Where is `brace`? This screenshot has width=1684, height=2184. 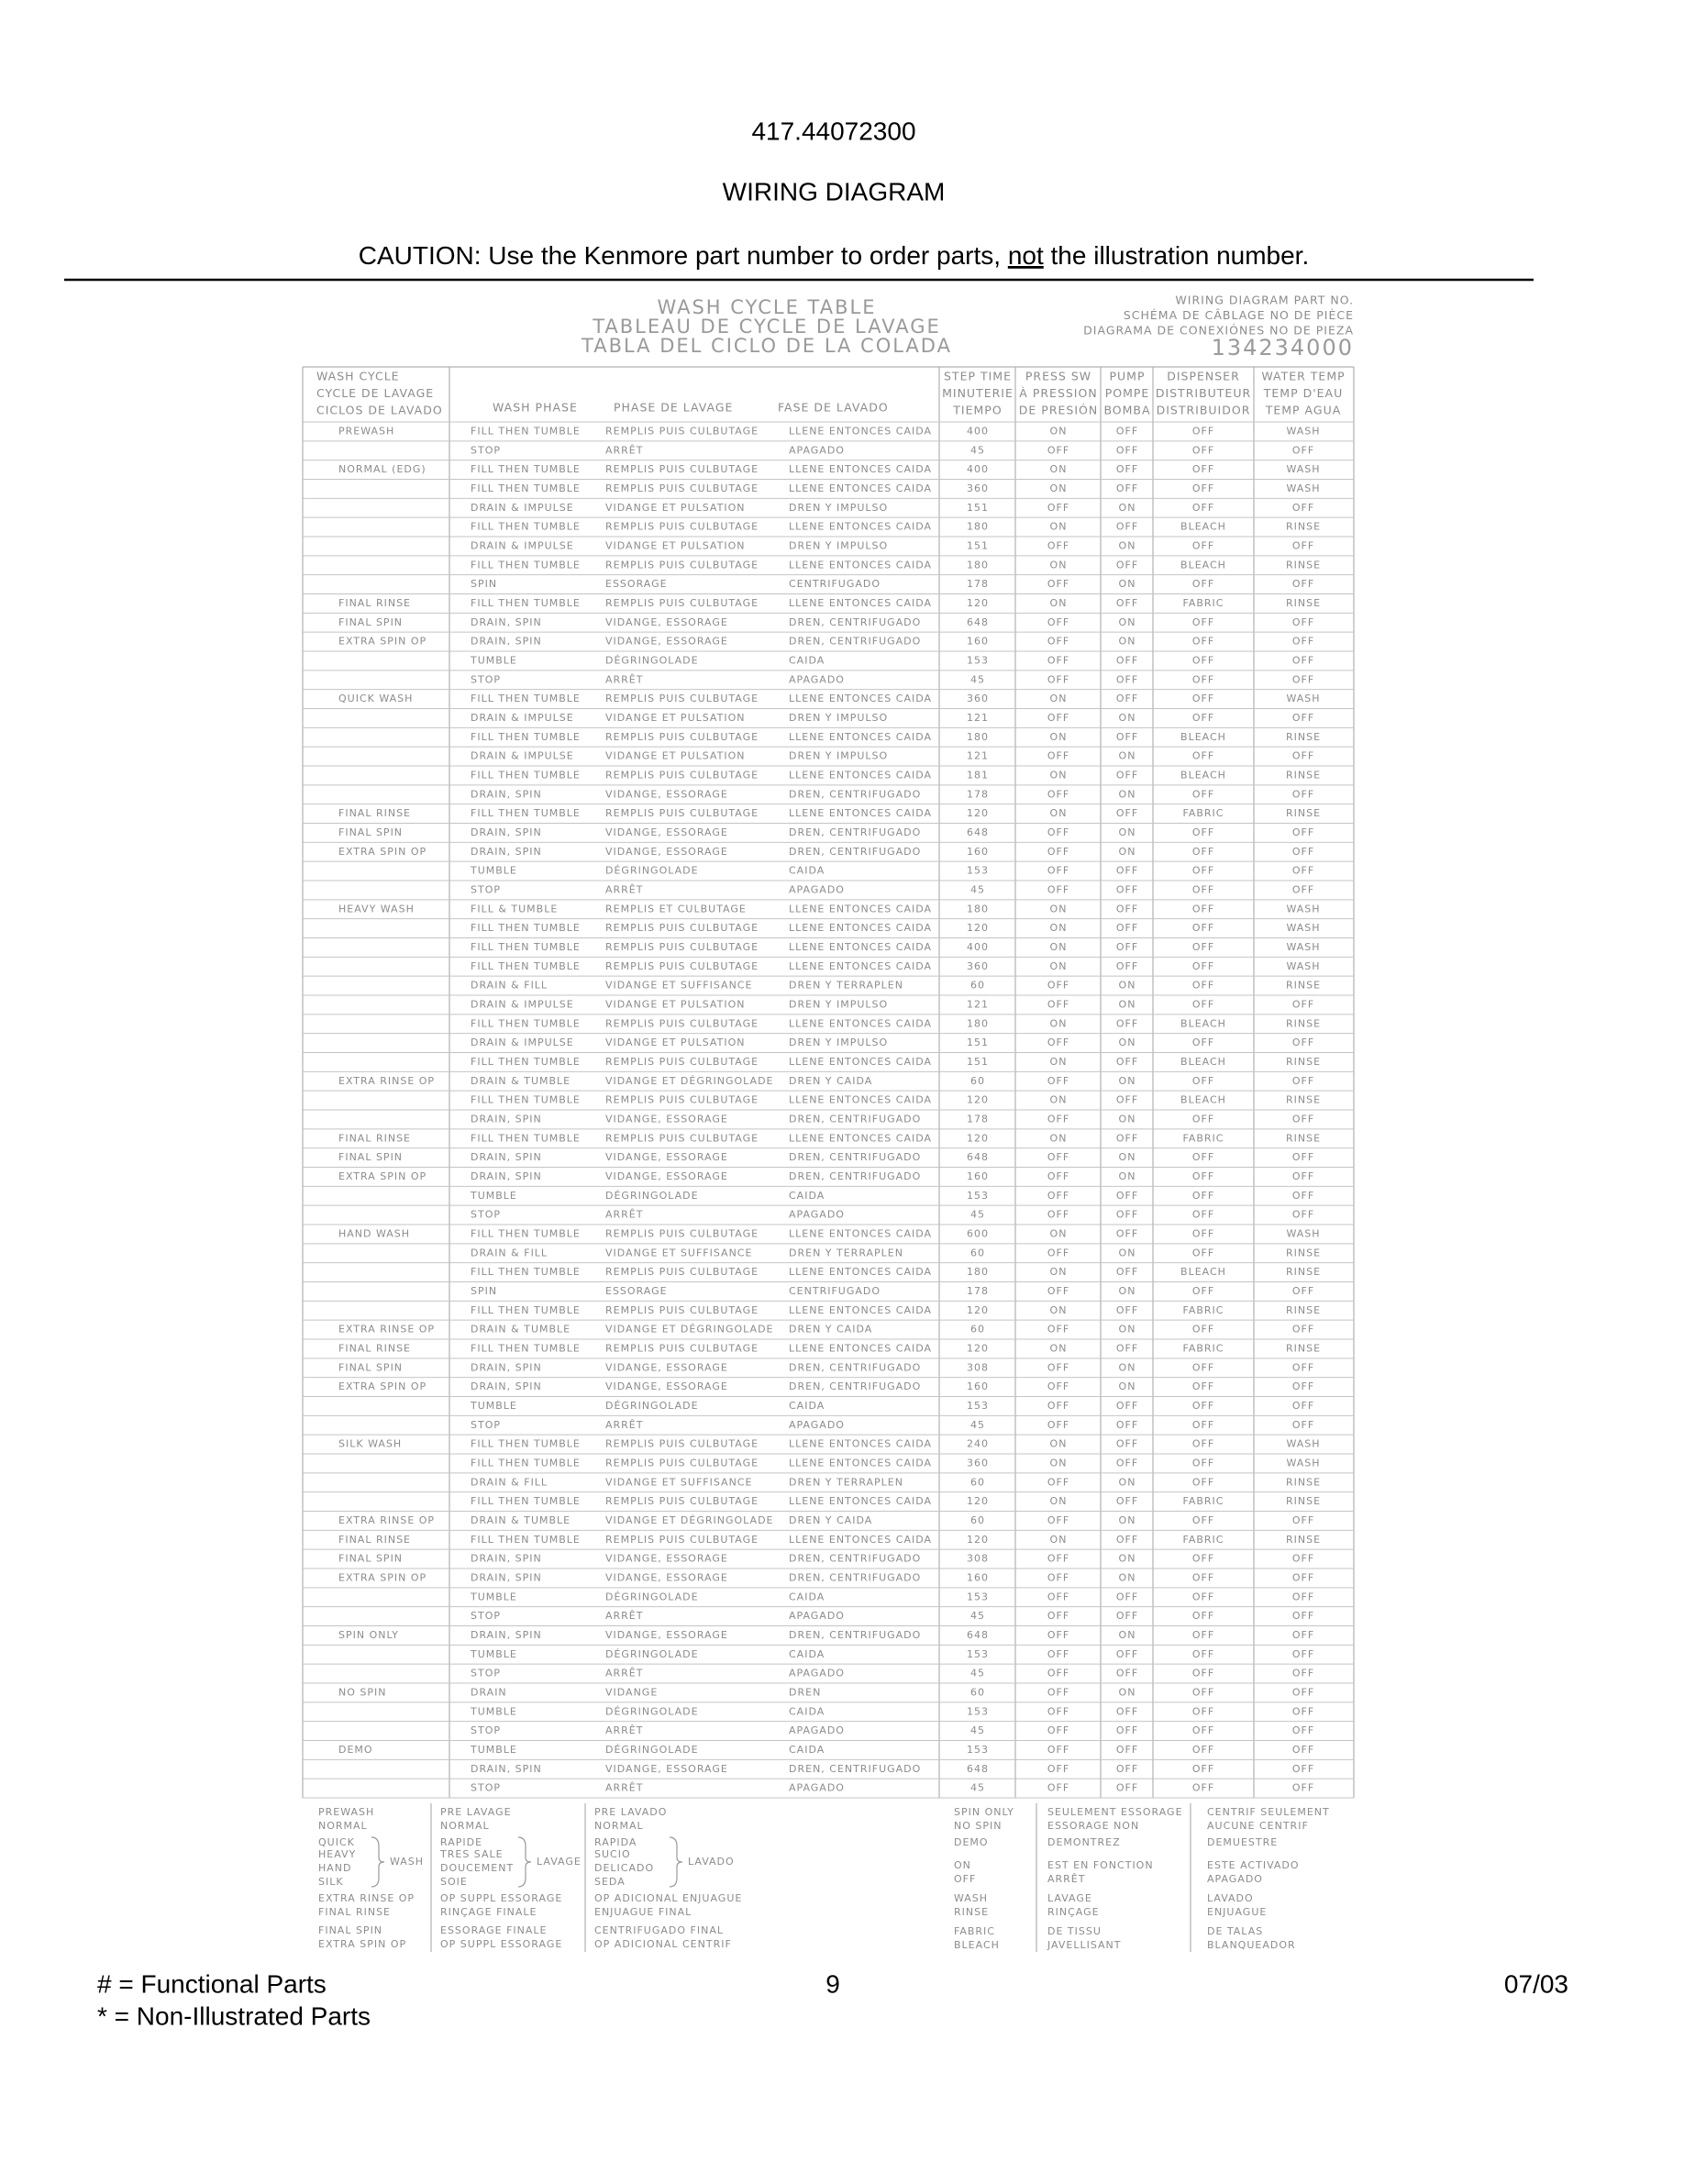 brace is located at coordinates (524, 1862).